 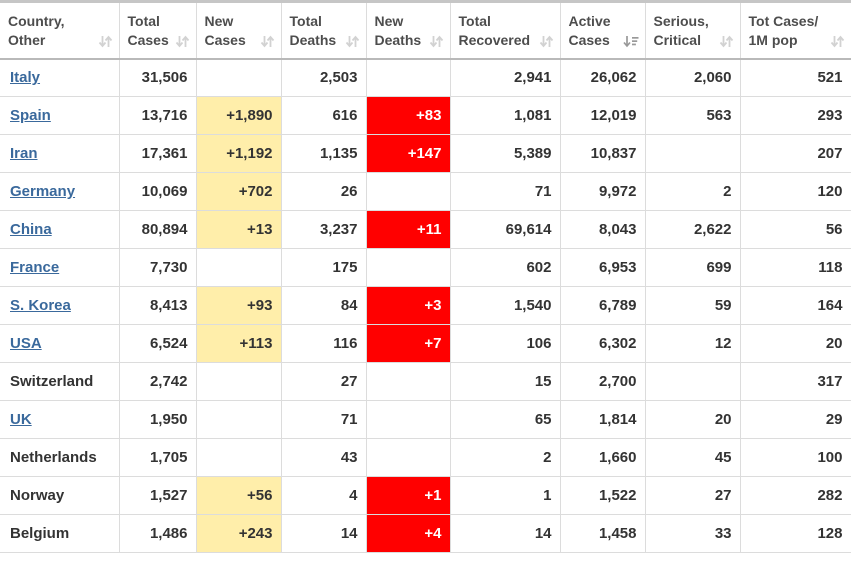 What do you see at coordinates (238, 191) in the screenshot?
I see `new-cases-cell: +702` at bounding box center [238, 191].